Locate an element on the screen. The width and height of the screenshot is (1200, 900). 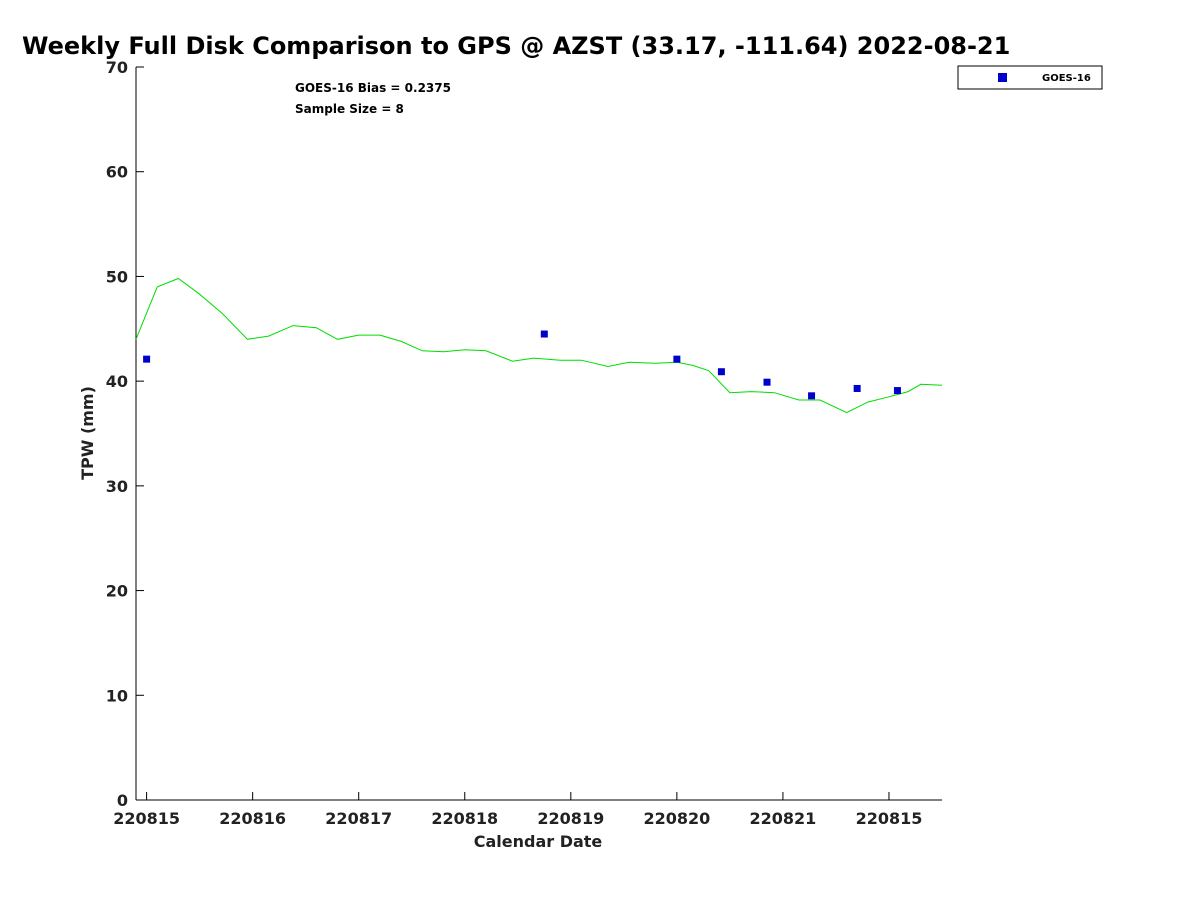
y-axis-label: TPW (mm) is located at coordinates (87, 433).